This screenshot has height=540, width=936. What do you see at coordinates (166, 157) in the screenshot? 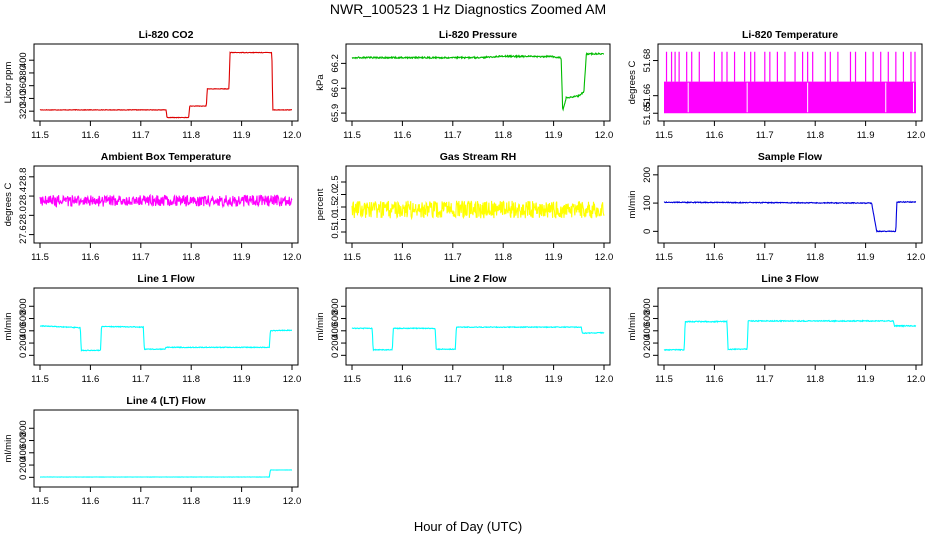
I see `panel-title: Ambient Box Temperature` at bounding box center [166, 157].